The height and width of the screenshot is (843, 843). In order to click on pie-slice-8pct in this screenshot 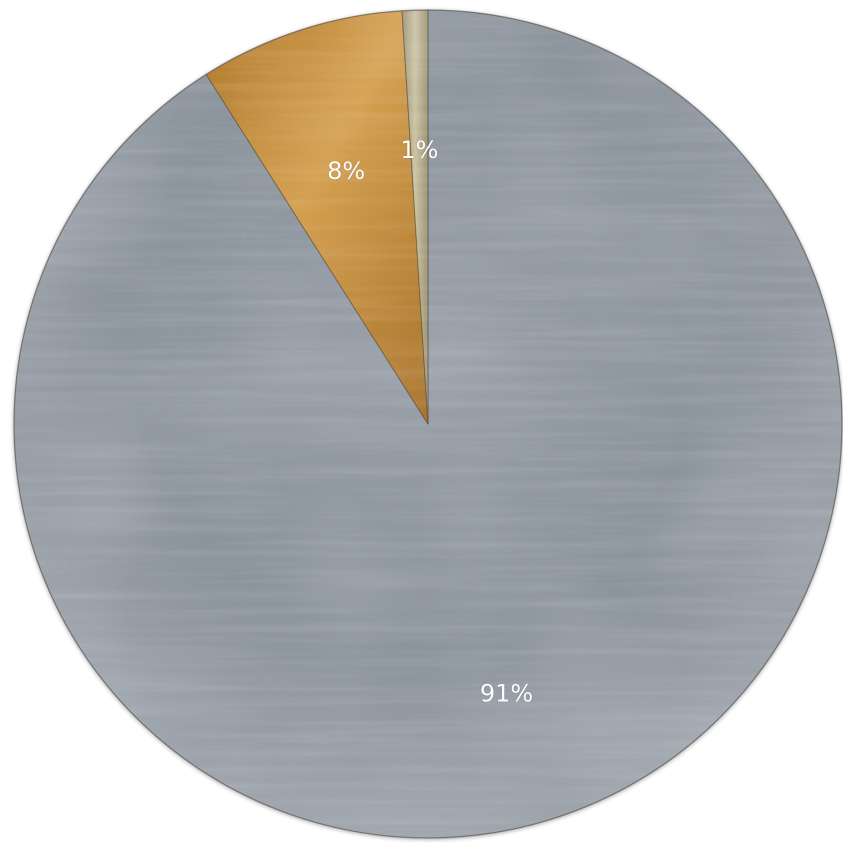, I will do `click(317, 217)`.